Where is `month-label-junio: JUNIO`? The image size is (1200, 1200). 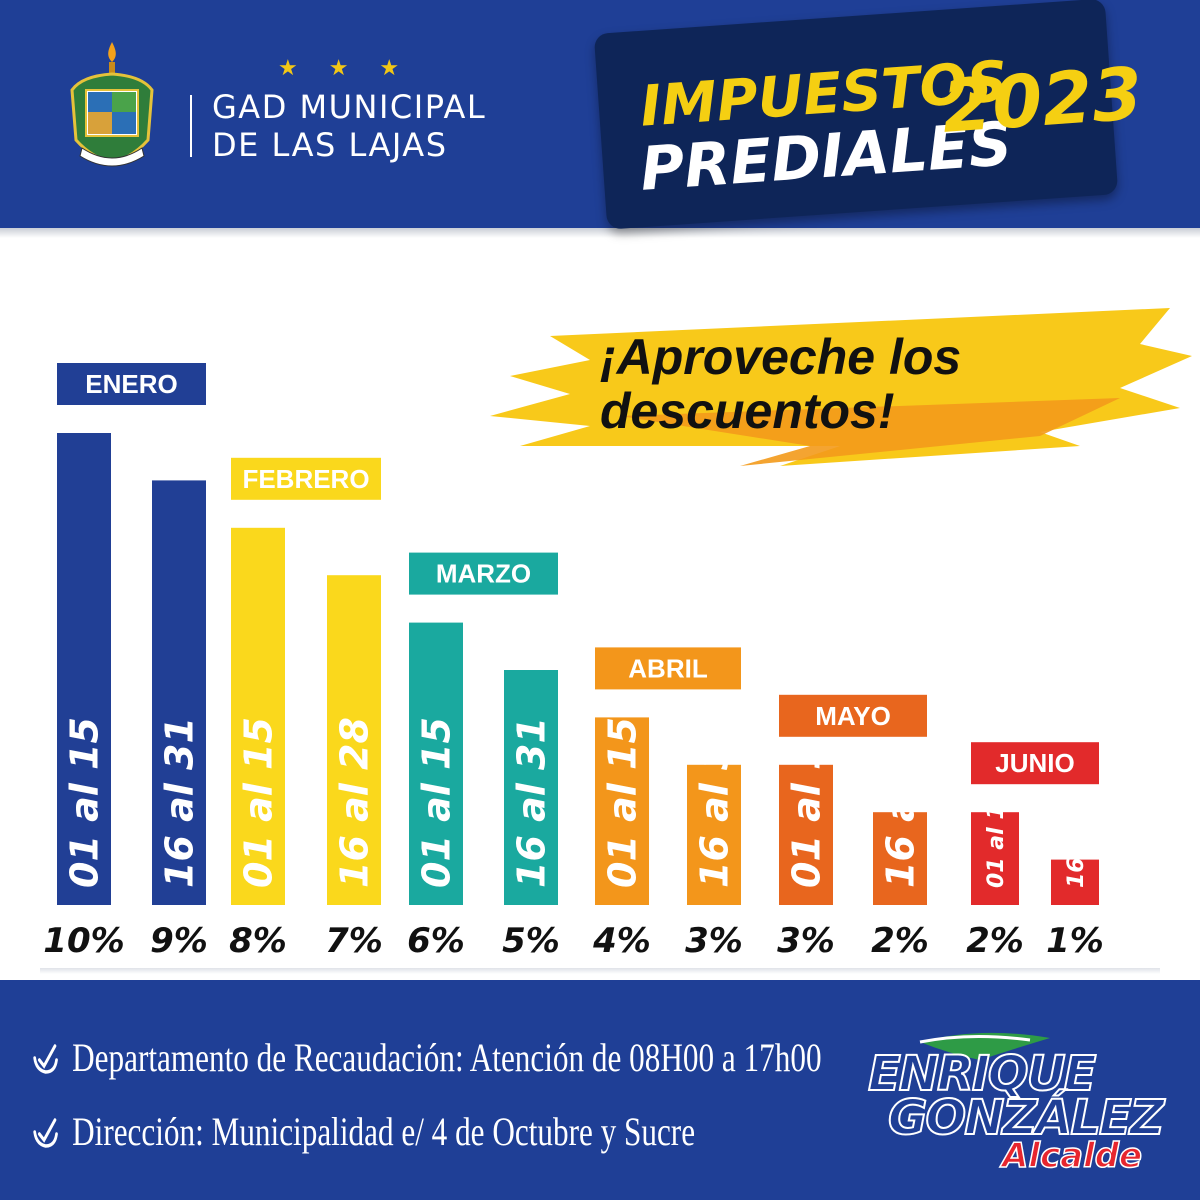
month-label-junio: JUNIO is located at coordinates (1034, 763).